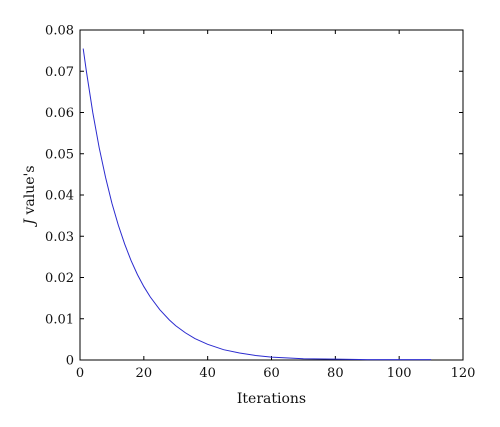 The image size is (500, 427). What do you see at coordinates (271, 373) in the screenshot?
I see `x-tick-label: 60` at bounding box center [271, 373].